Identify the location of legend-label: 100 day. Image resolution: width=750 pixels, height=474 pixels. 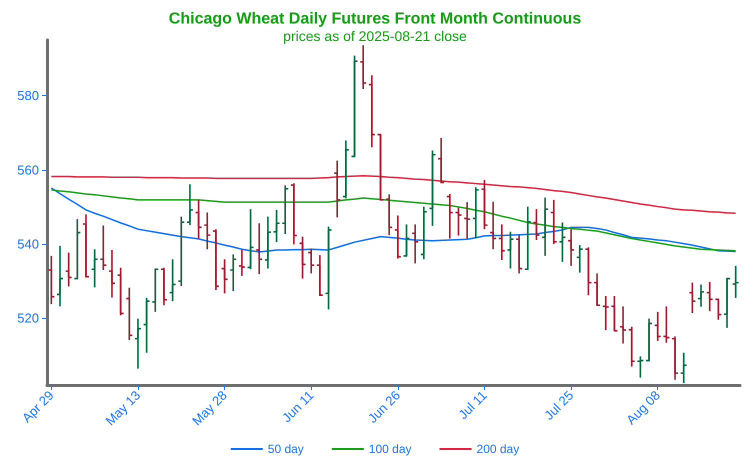
(390, 449).